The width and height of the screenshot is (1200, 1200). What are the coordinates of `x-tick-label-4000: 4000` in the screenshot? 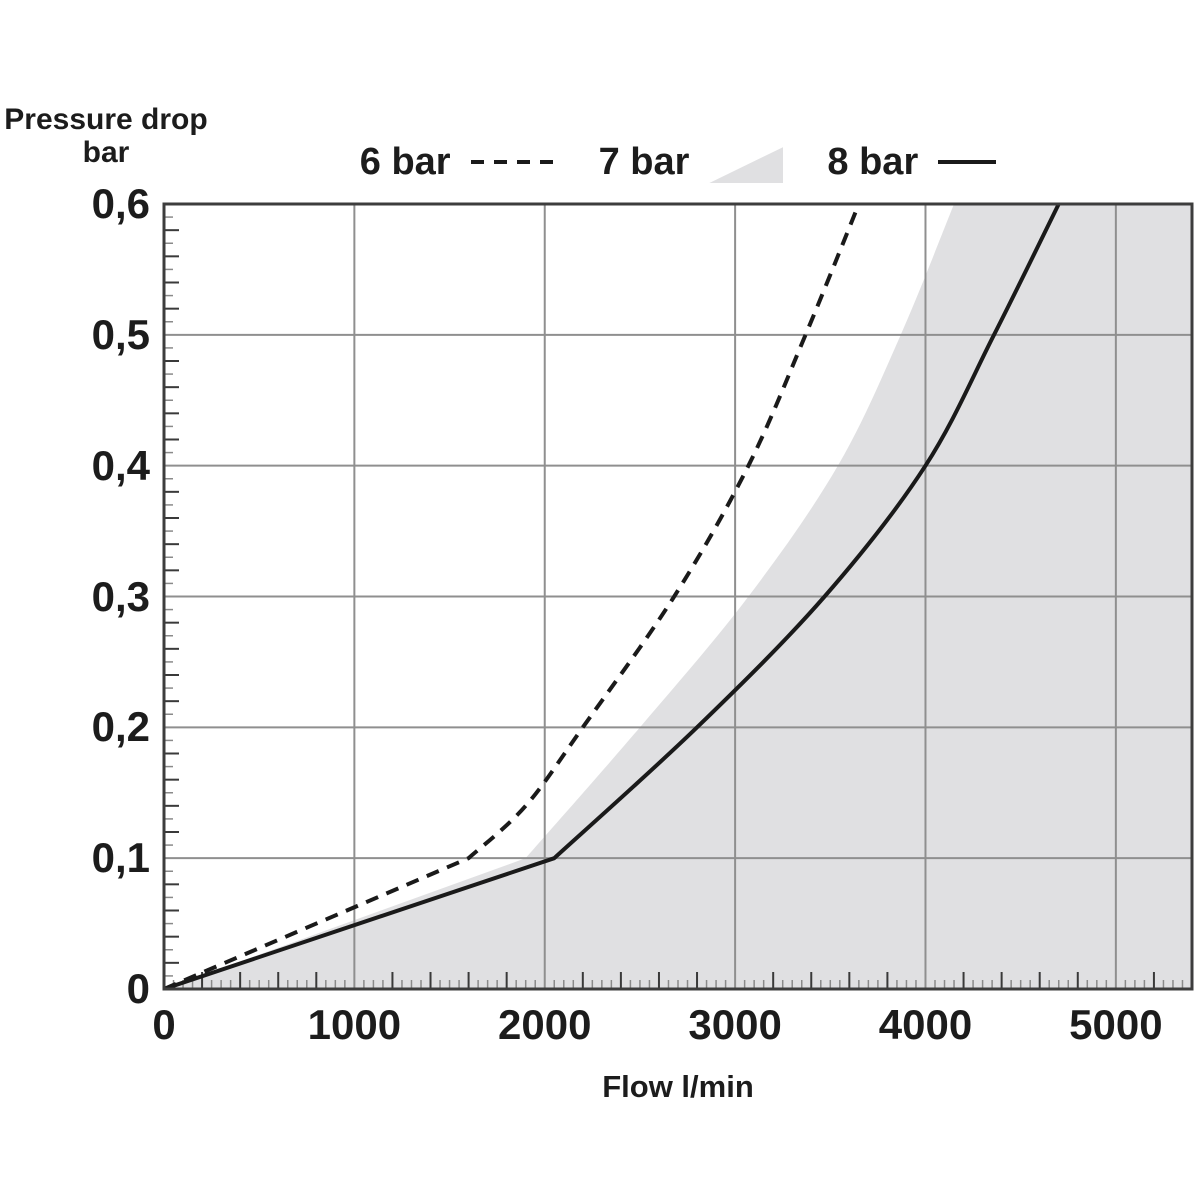 It's located at (925, 1024).